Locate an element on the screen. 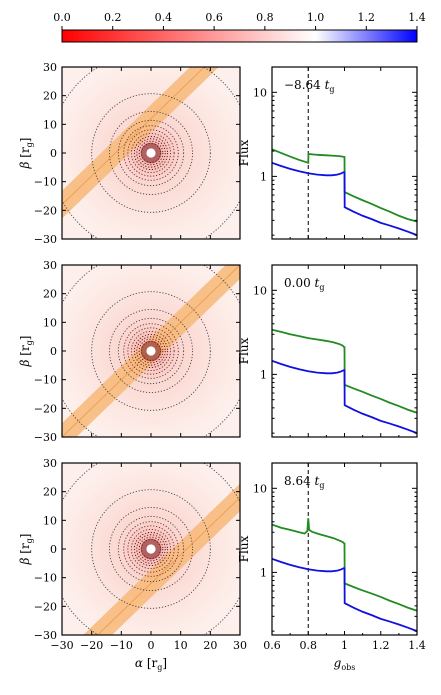 The width and height of the screenshot is (441, 695). spectrum-panel: 0.6 0.8 1 1.2 1.4 1 10 Flux 8.64 tg gobs is located at coordinates (331, 567).